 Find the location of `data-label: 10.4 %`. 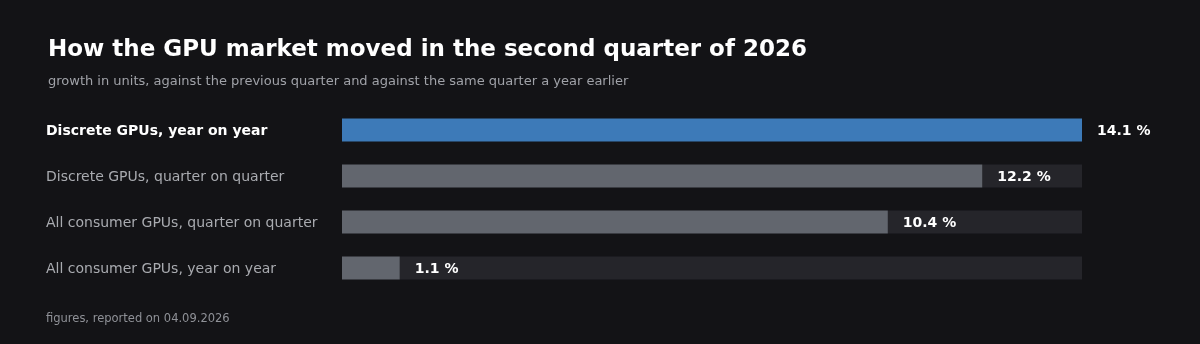

data-label: 10.4 % is located at coordinates (929, 221).